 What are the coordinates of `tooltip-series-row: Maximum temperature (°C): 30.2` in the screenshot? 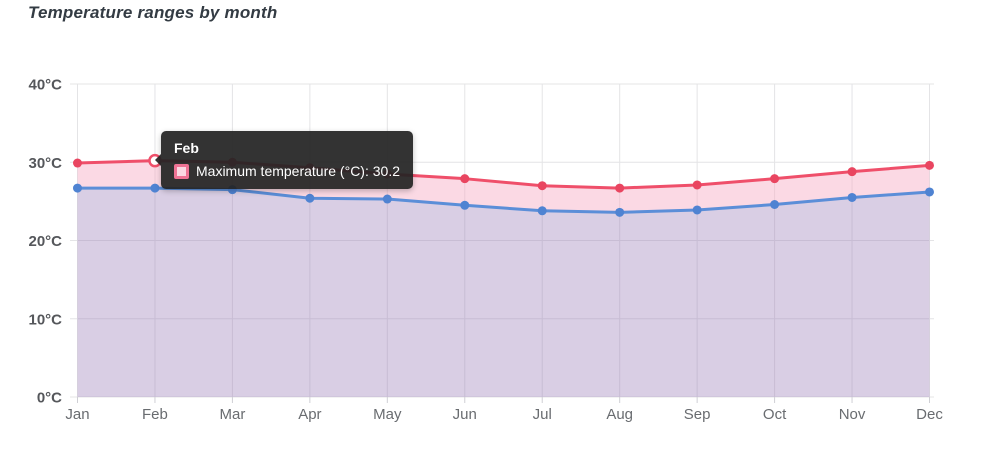 It's located at (287, 171).